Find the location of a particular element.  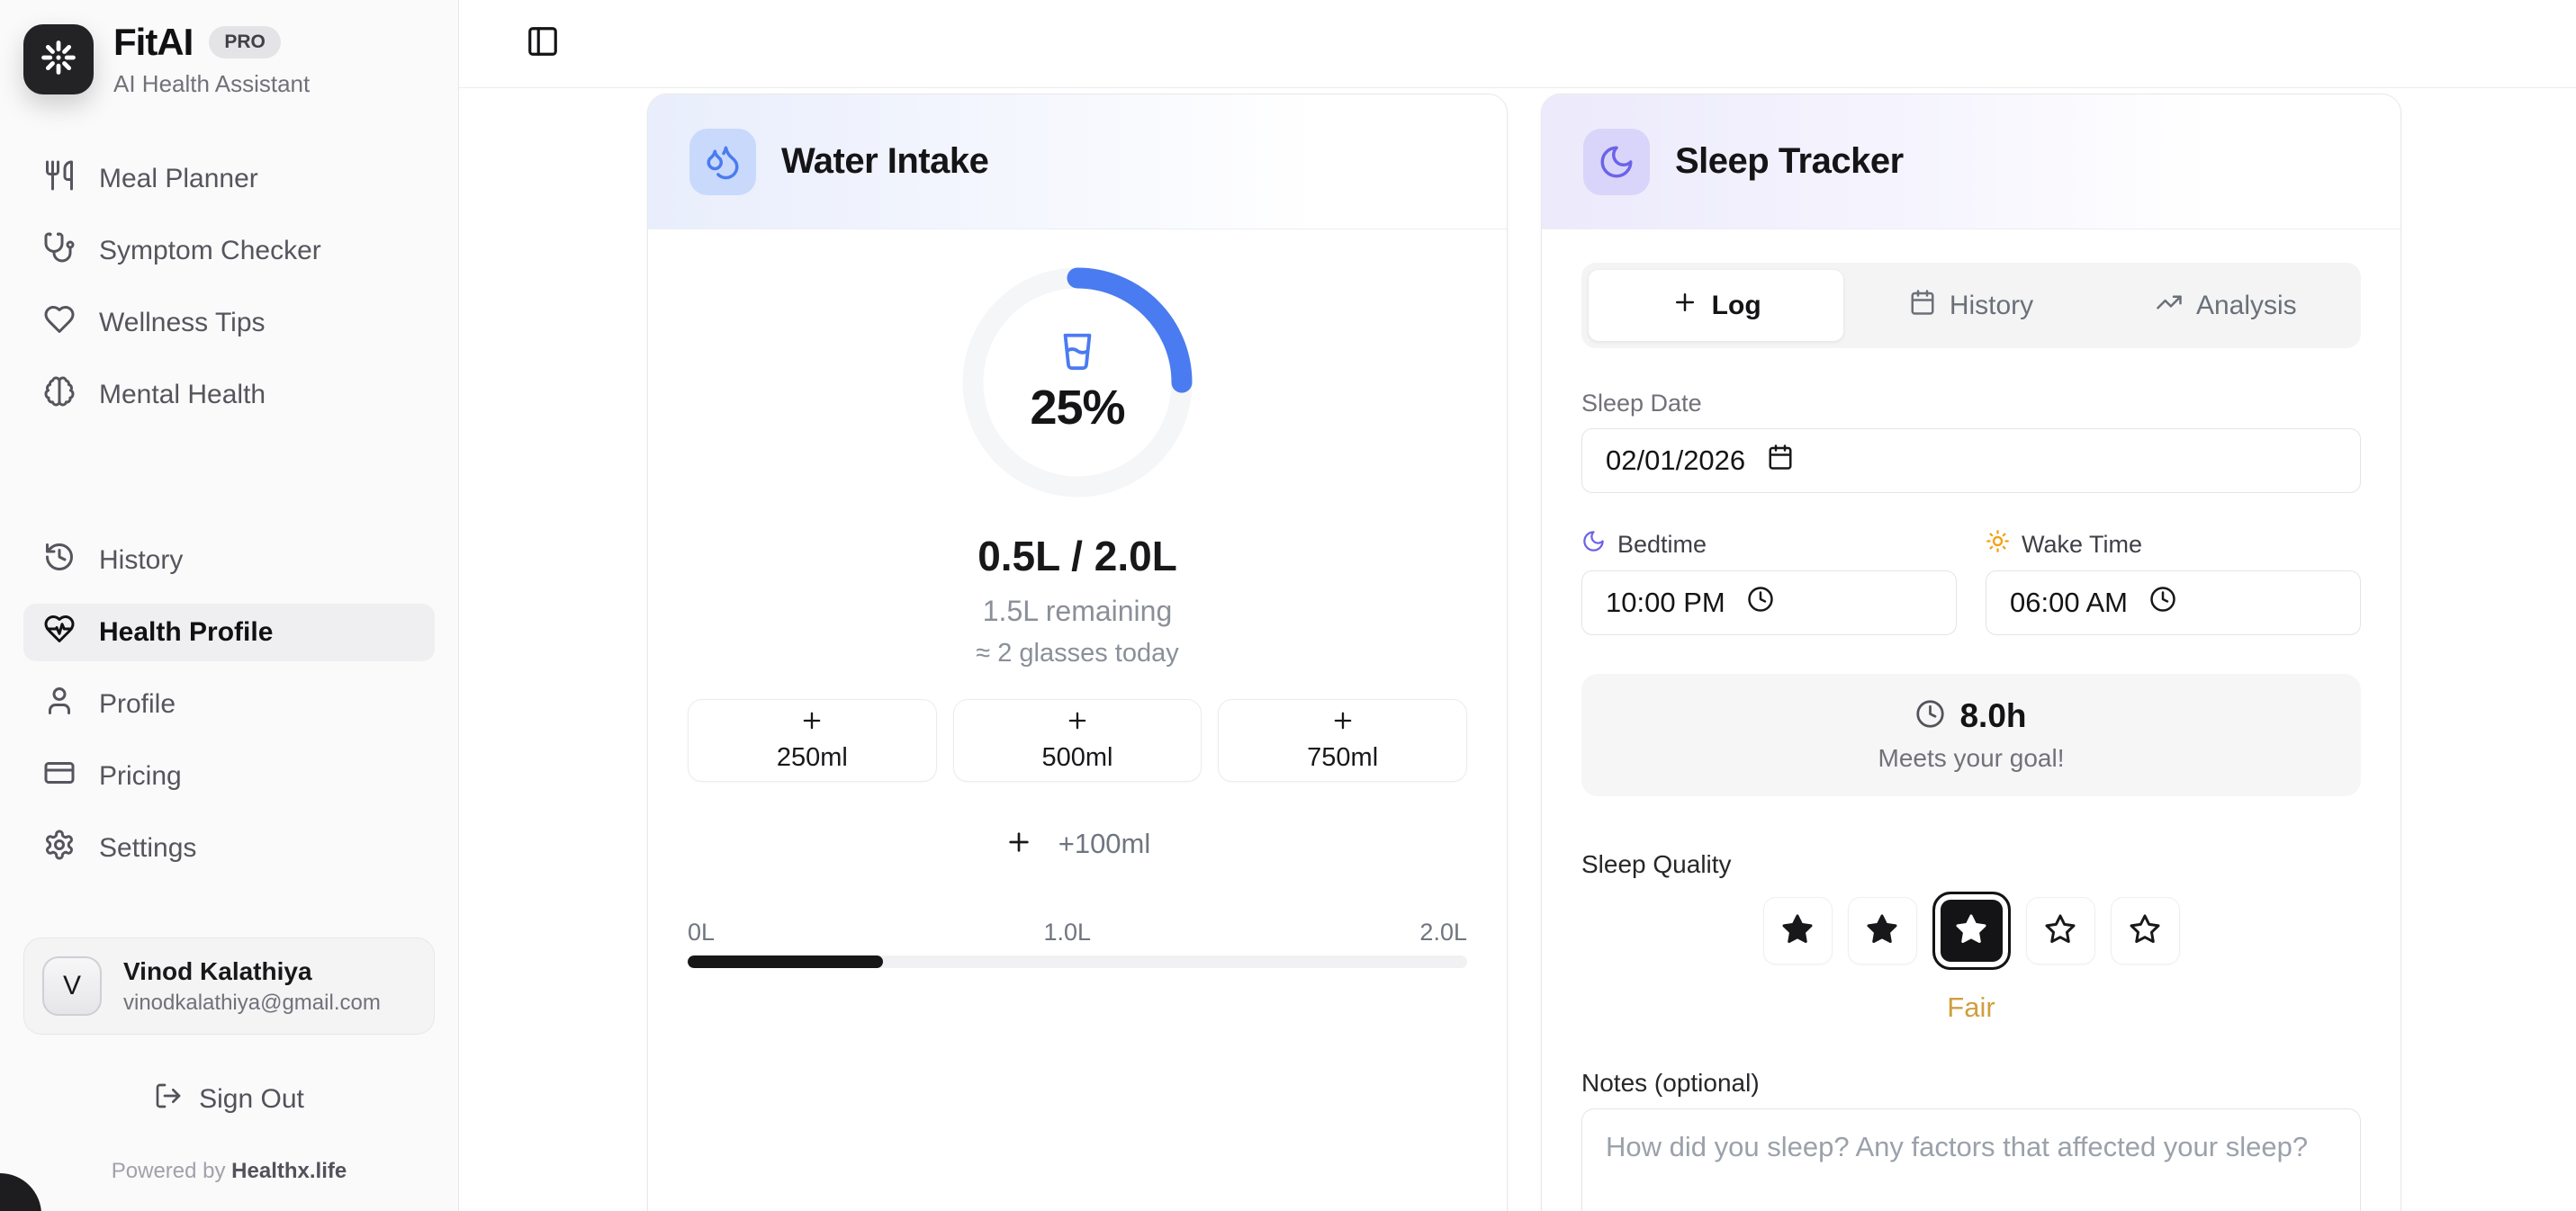

sleep-tabs: Log History Analysis is located at coordinates (1971, 305).